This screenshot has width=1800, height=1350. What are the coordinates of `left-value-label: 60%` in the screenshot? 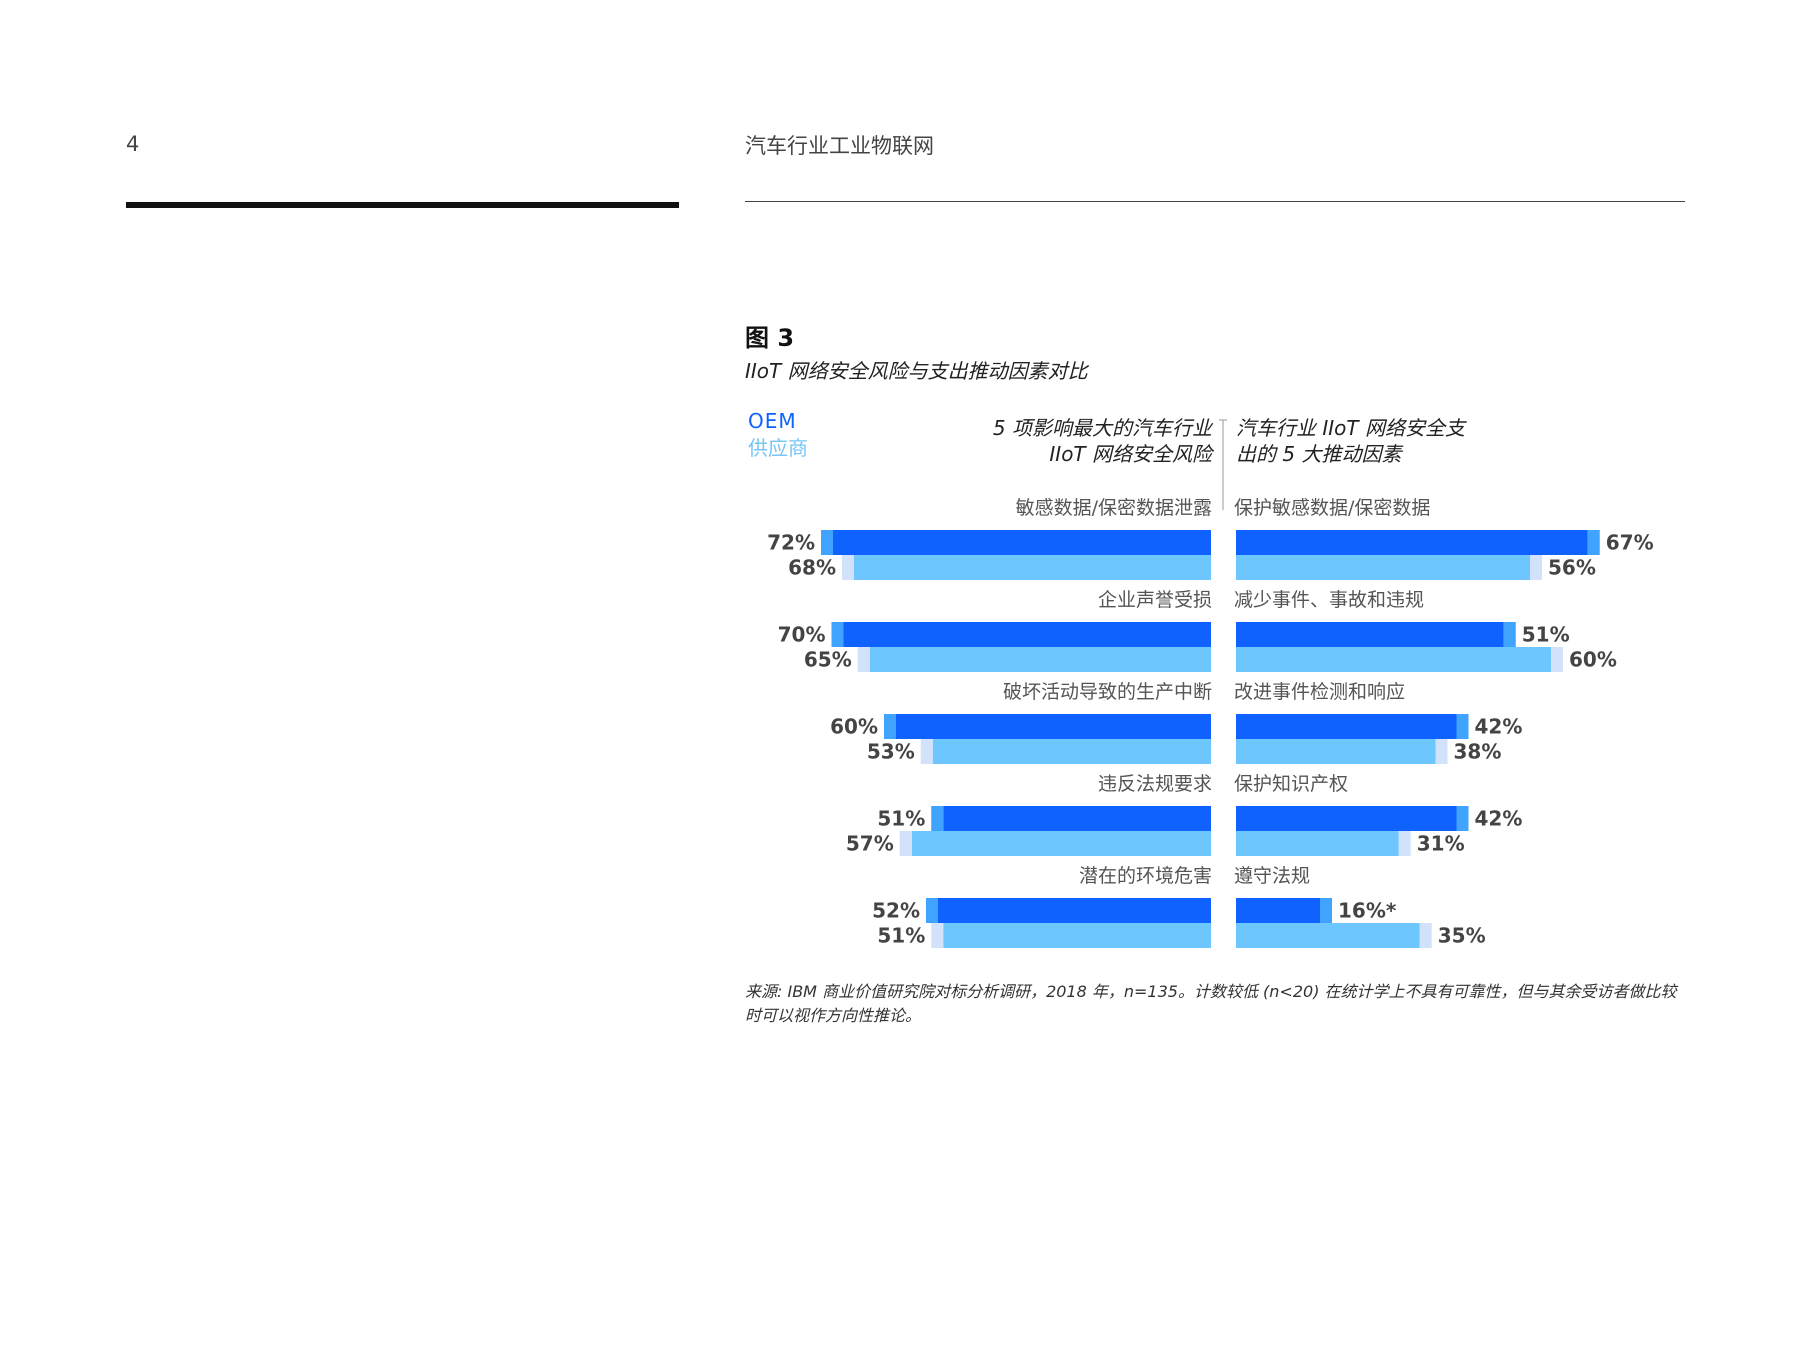 It's located at (854, 727).